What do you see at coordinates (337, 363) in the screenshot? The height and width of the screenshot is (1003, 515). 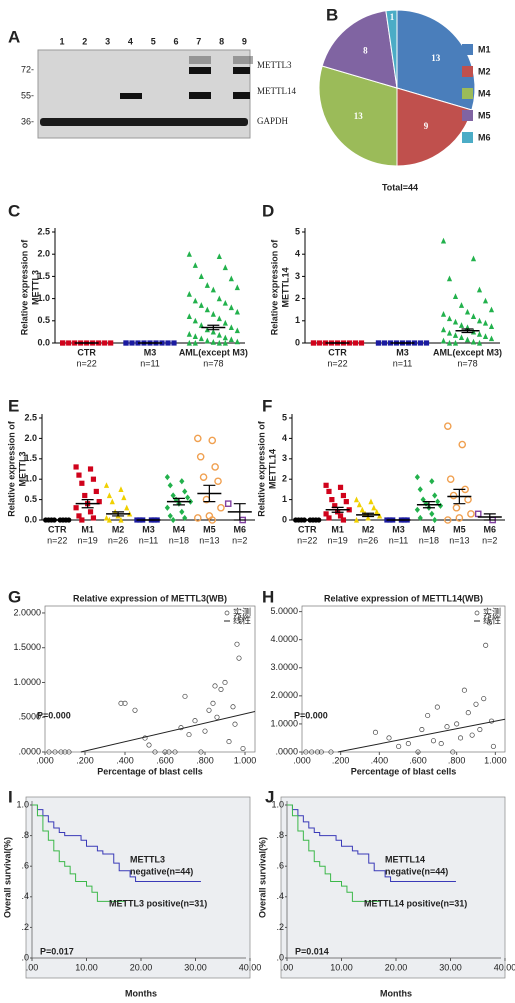 I see `n-label: n=22` at bounding box center [337, 363].